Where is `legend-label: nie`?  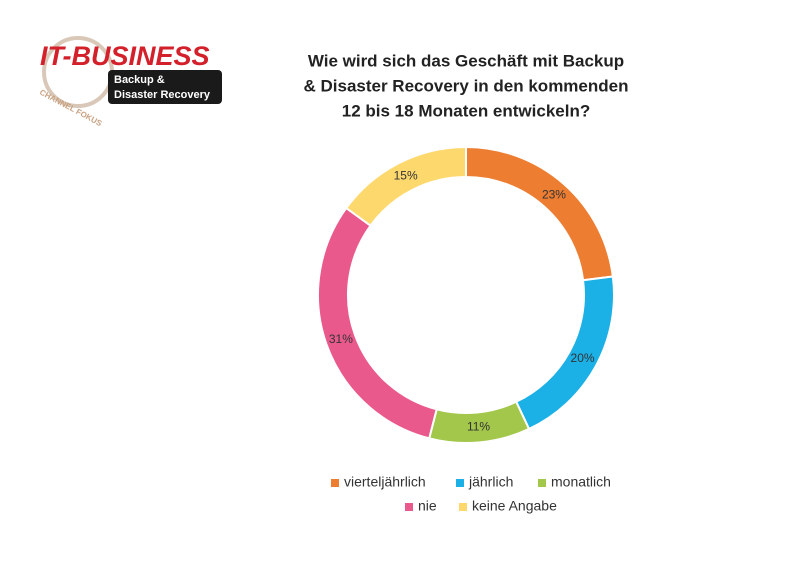 legend-label: nie is located at coordinates (427, 506).